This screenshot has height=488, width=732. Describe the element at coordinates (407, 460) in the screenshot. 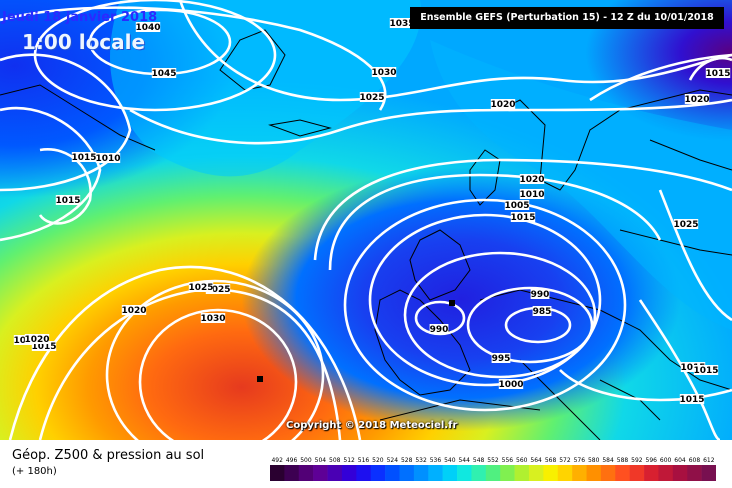

I see `scale-tick-label: 528` at that location.